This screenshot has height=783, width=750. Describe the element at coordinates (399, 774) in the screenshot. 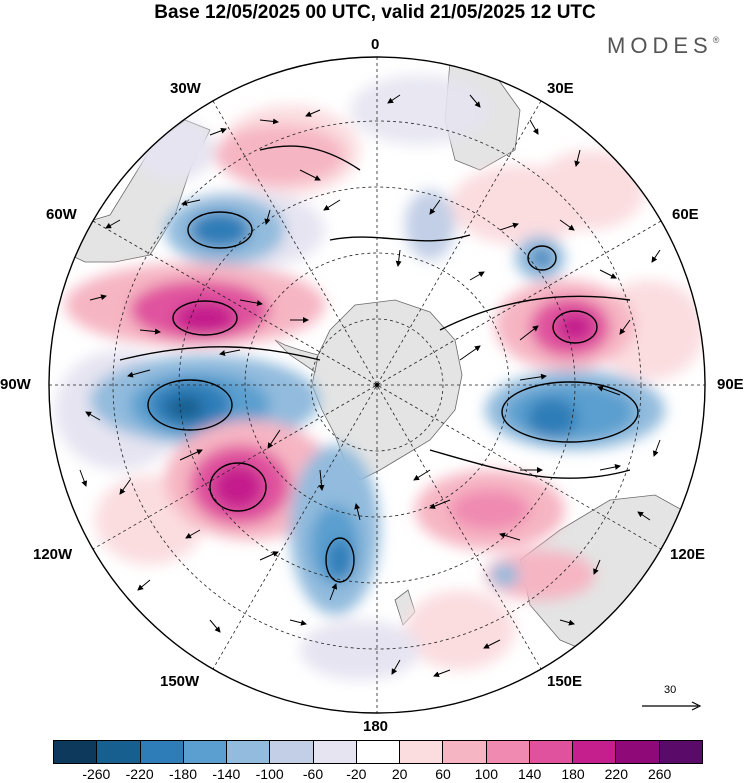

I see `colorbar-tick-label: 20` at that location.